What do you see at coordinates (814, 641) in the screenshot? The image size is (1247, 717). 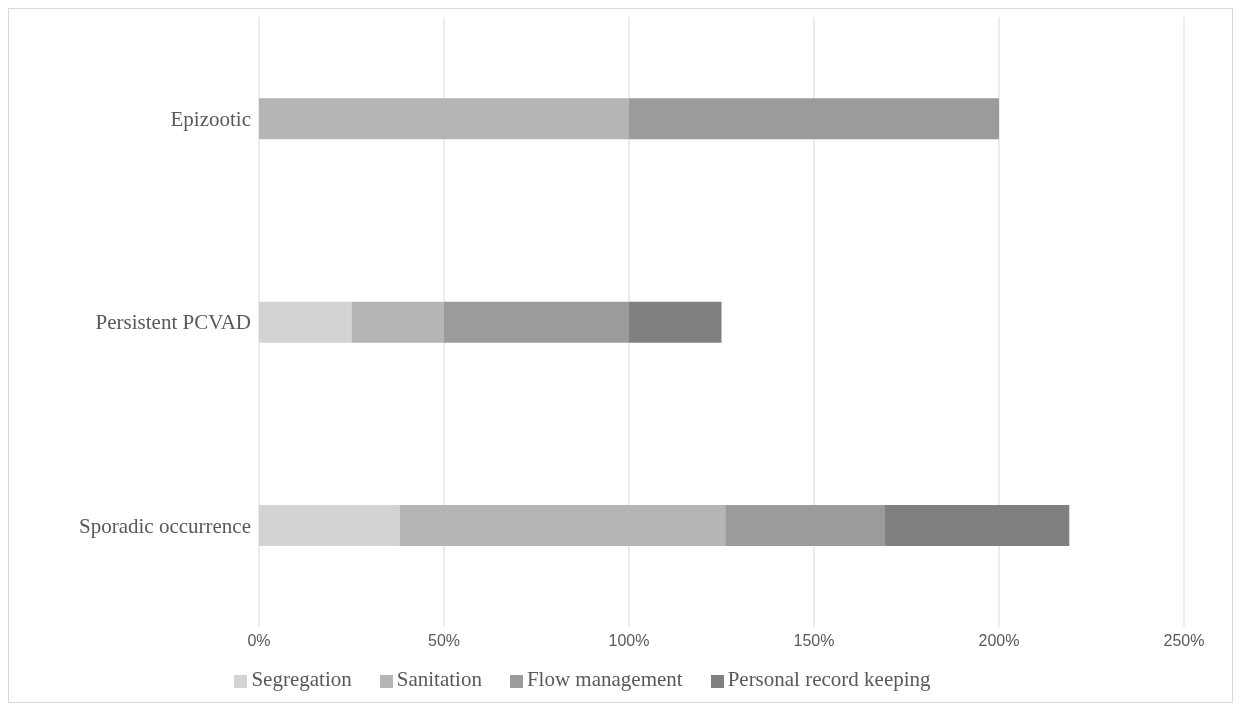 I see `x-tick-label: 150%` at bounding box center [814, 641].